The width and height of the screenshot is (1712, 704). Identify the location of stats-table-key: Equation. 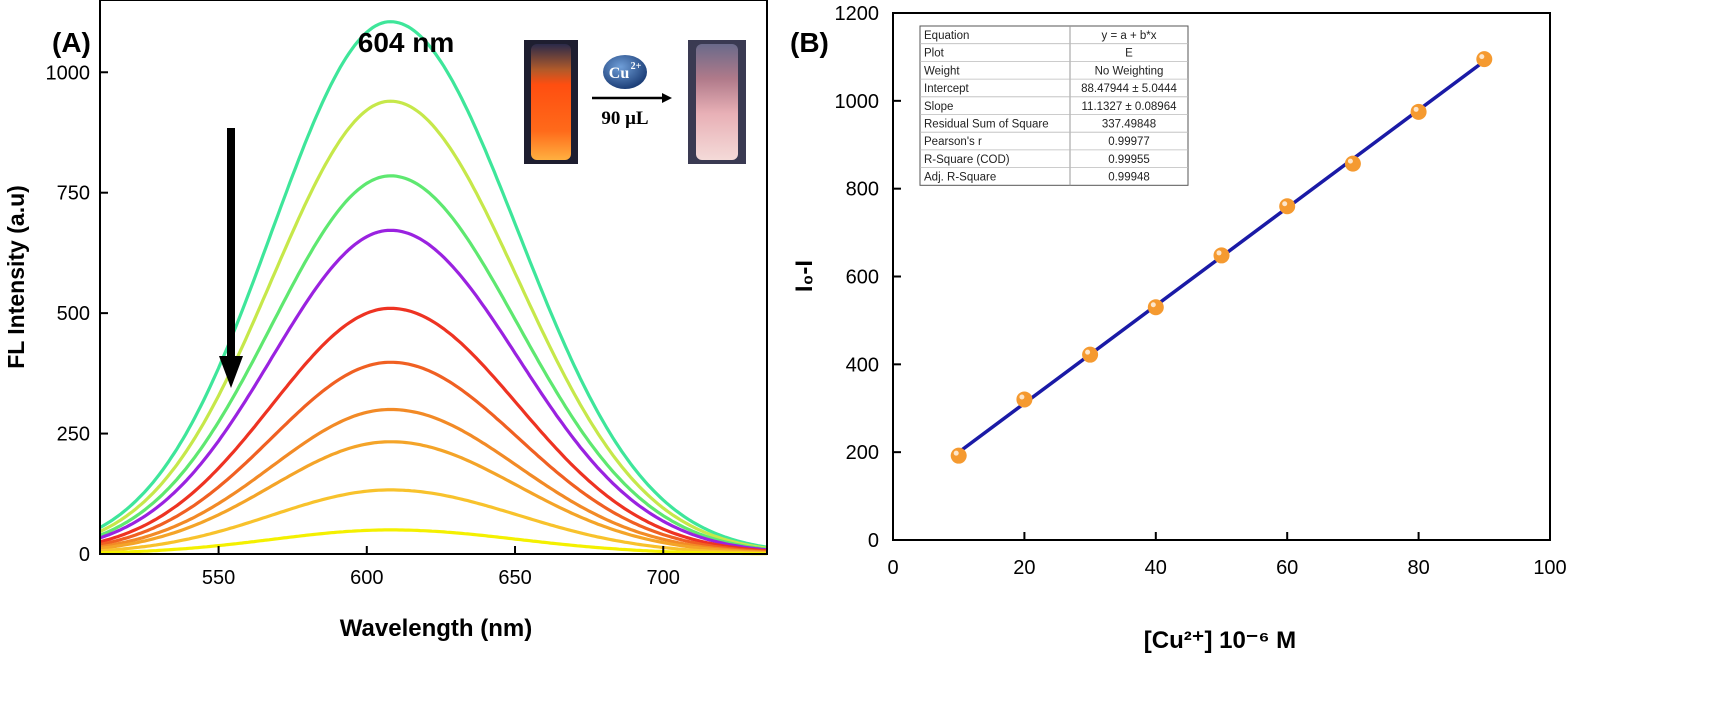
(946, 36).